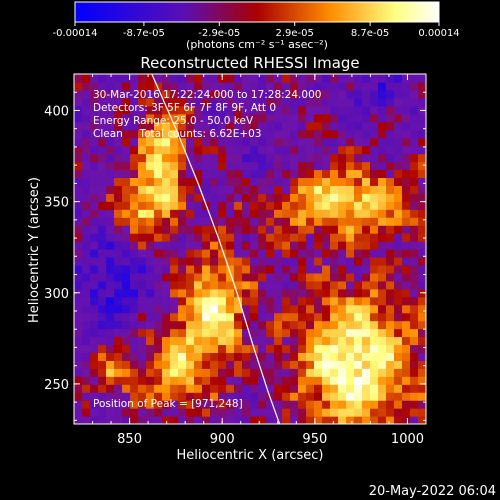 This screenshot has width=500, height=500. Describe the element at coordinates (56, 294) in the screenshot. I see `y-tick-label: 300` at that location.